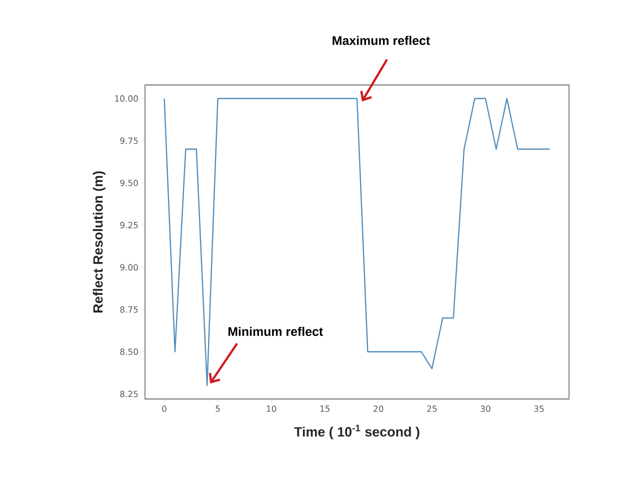 The width and height of the screenshot is (633, 477). What do you see at coordinates (432, 409) in the screenshot?
I see `x-tick-label: 25` at bounding box center [432, 409].